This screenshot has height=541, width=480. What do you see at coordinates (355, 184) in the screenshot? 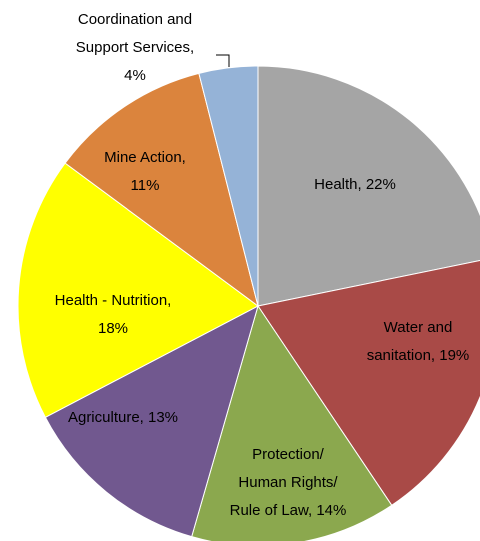
I see `slice-label: Health, 22%` at bounding box center [355, 184].